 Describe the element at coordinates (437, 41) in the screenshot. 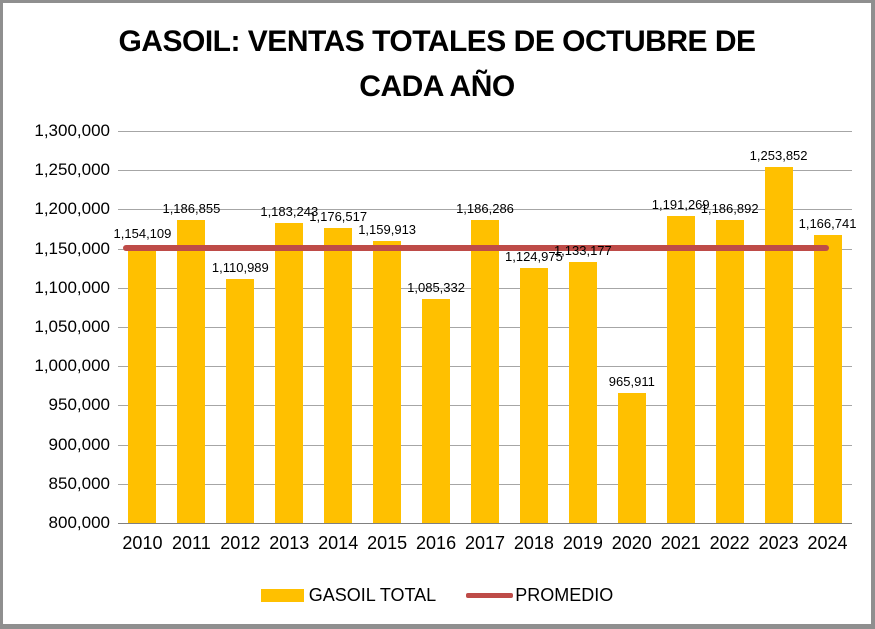

I see `chart-title-line1: GASOIL: VENTAS TOTALES DE OCTUBRE DE` at that location.